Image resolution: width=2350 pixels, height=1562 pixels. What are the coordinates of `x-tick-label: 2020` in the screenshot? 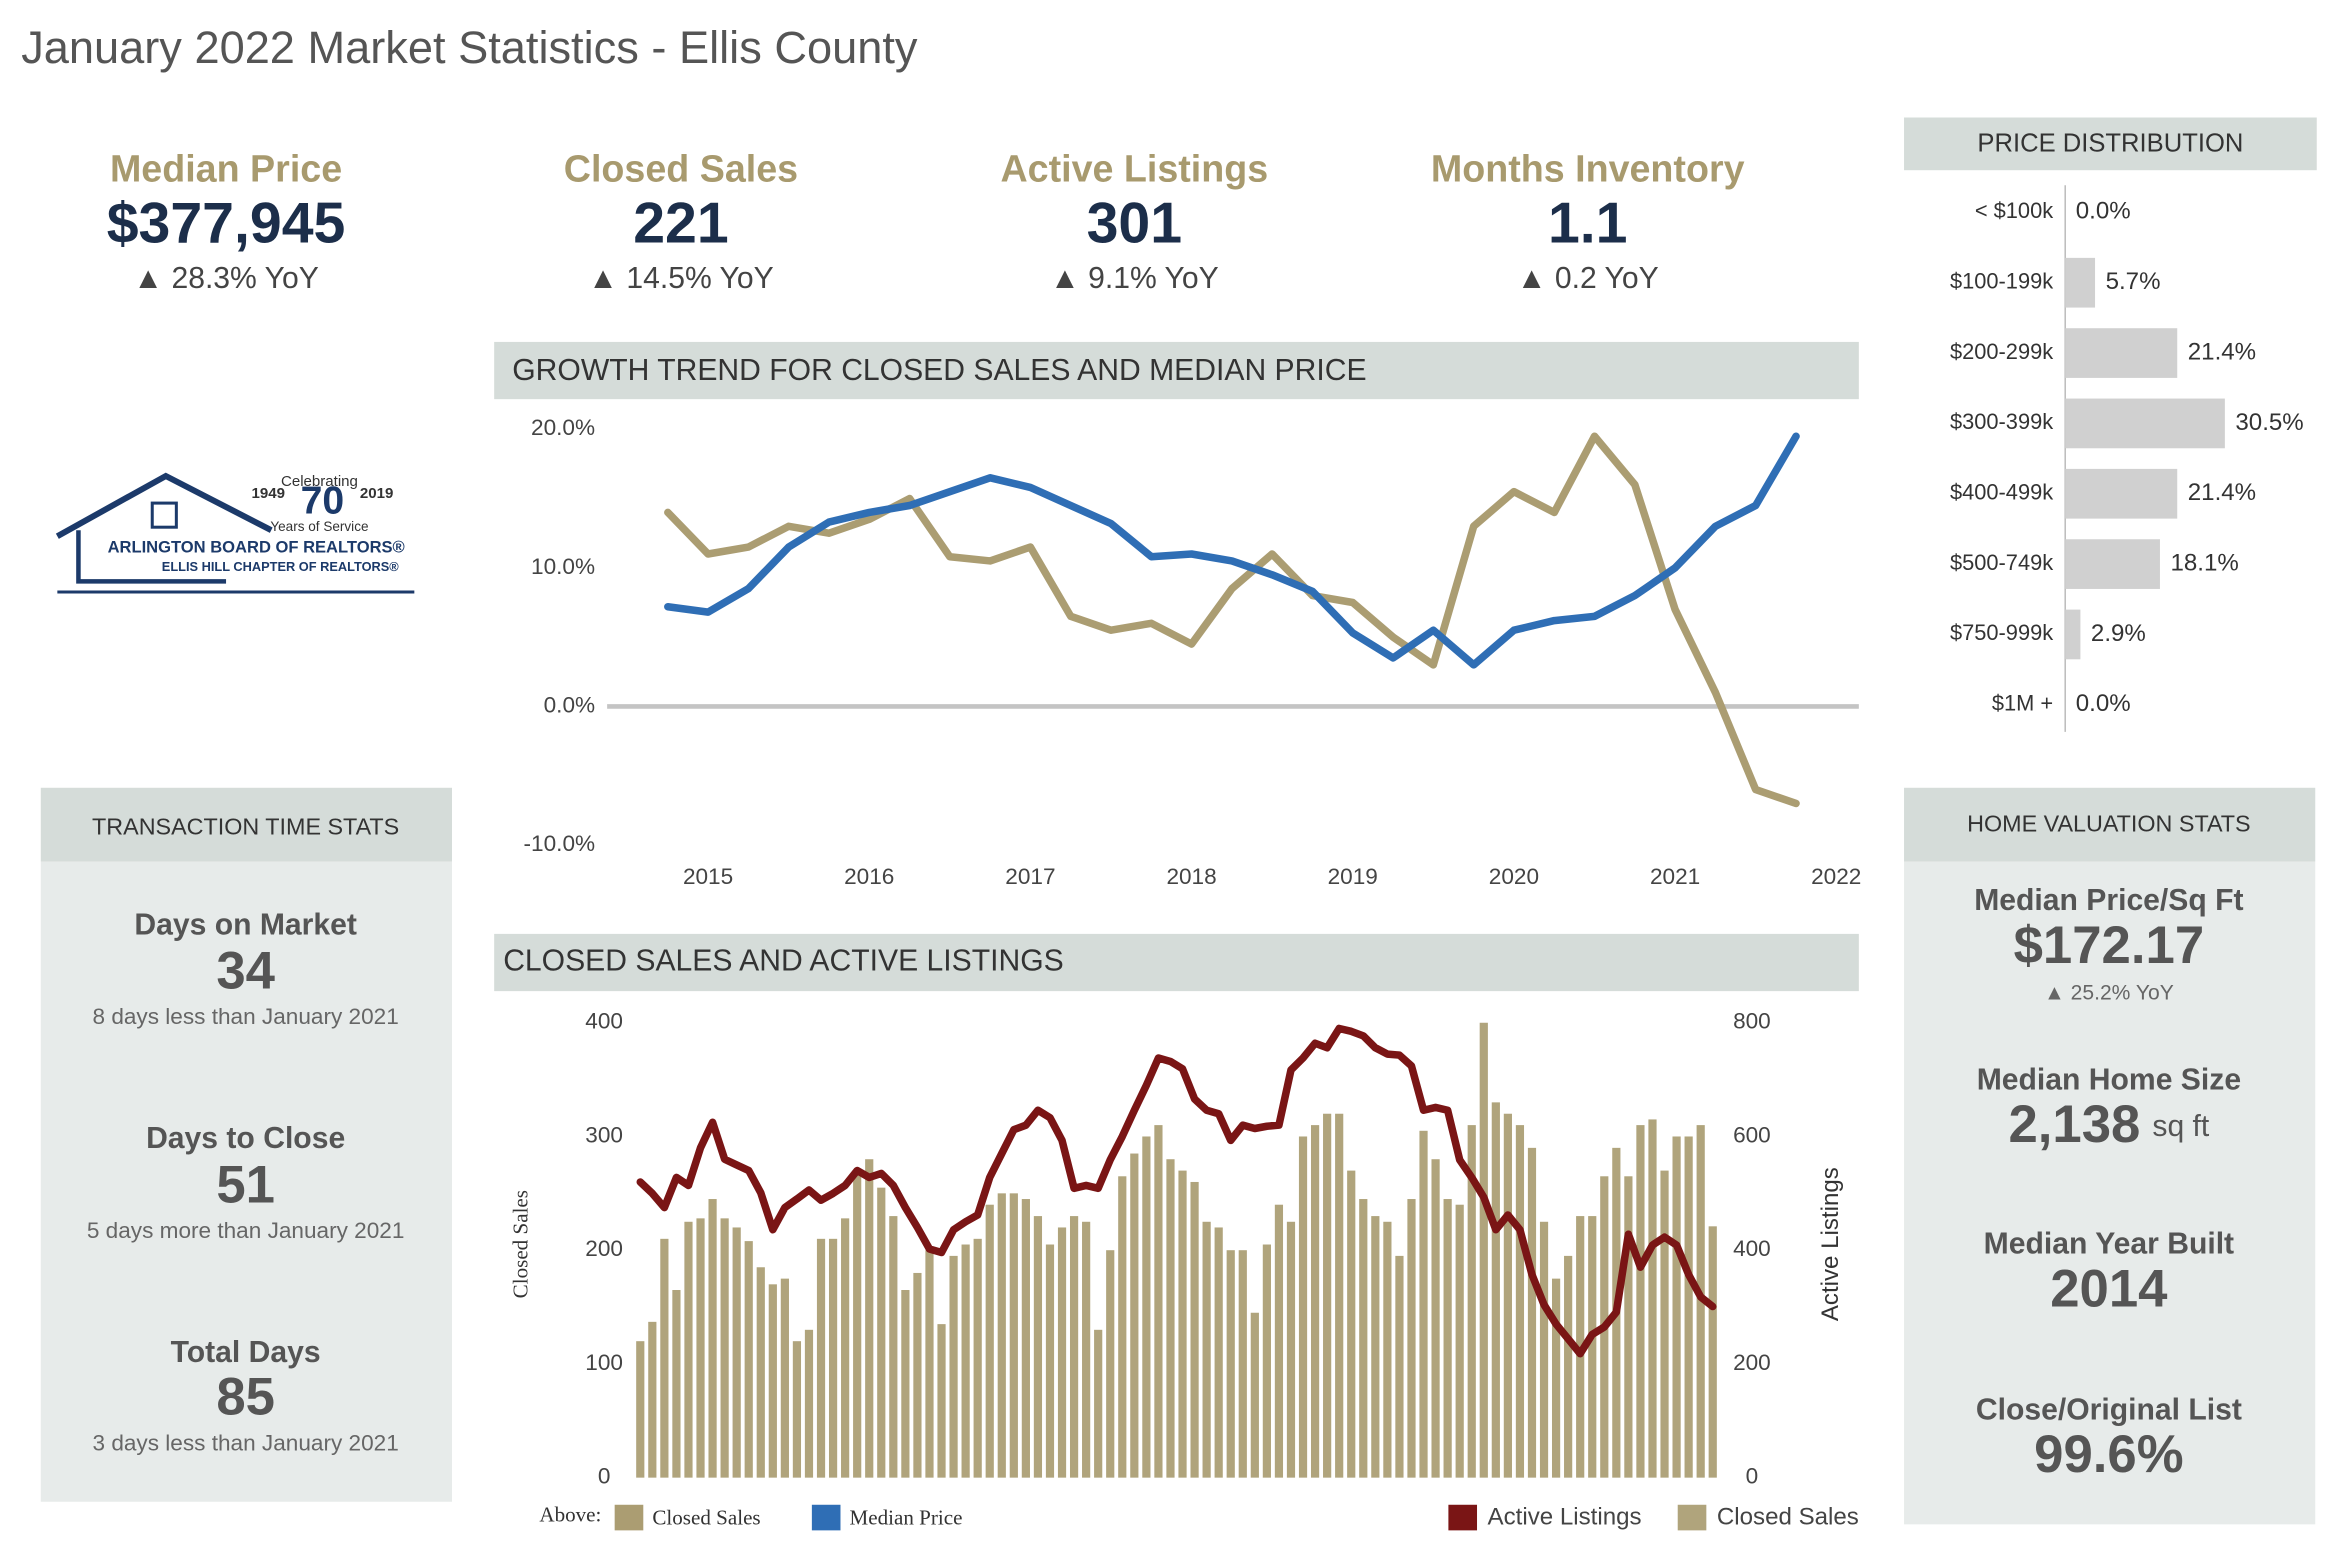 It's located at (1514, 876).